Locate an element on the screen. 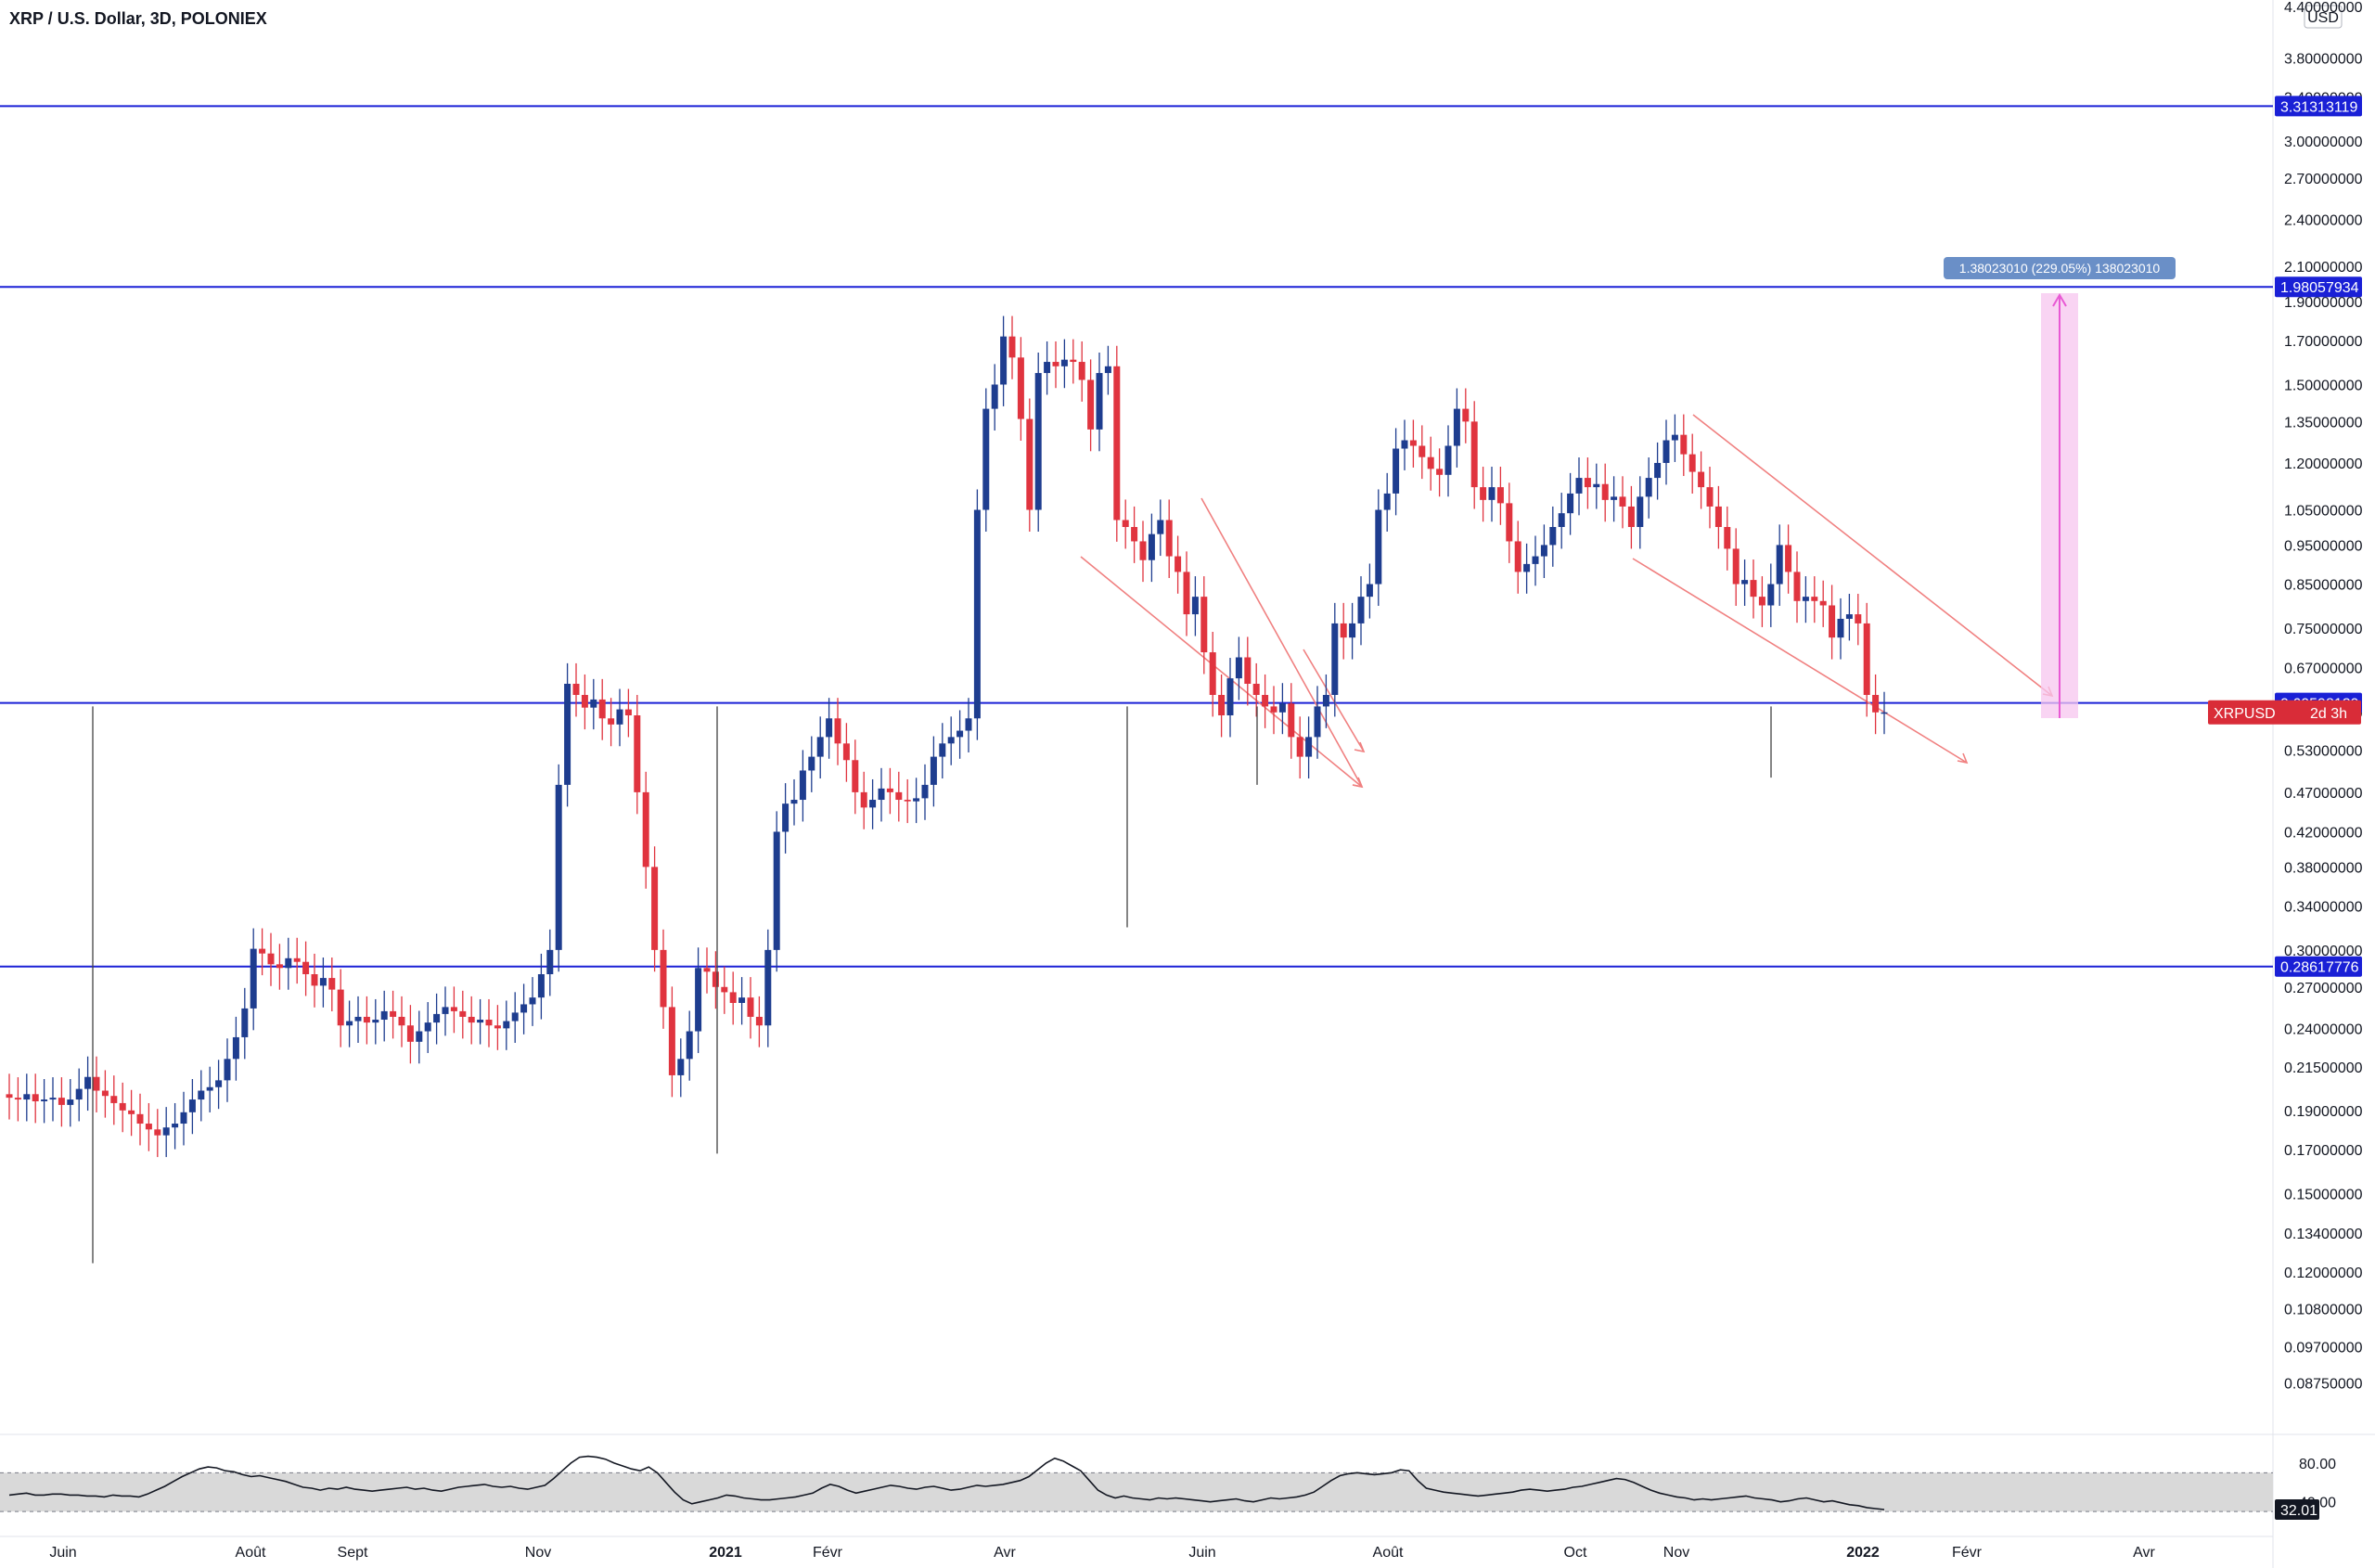  price-badge-bg is located at coordinates (2284, 713).